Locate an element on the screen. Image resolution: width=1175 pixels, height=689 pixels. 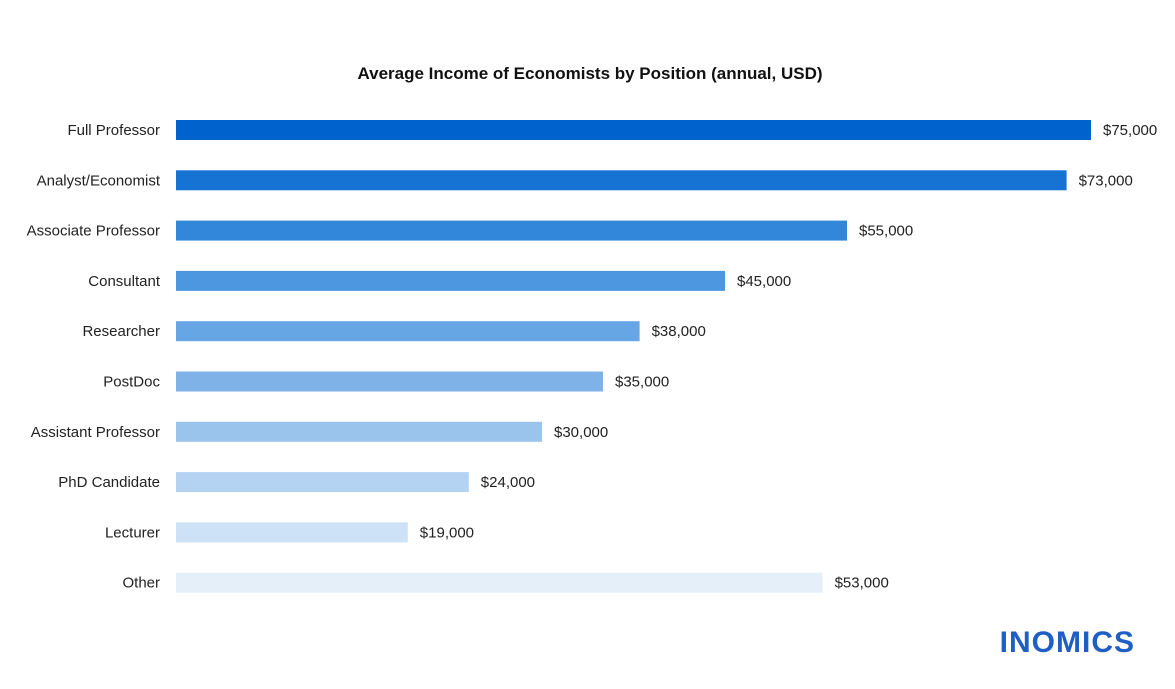
category-label: Consultant is located at coordinates (124, 281).